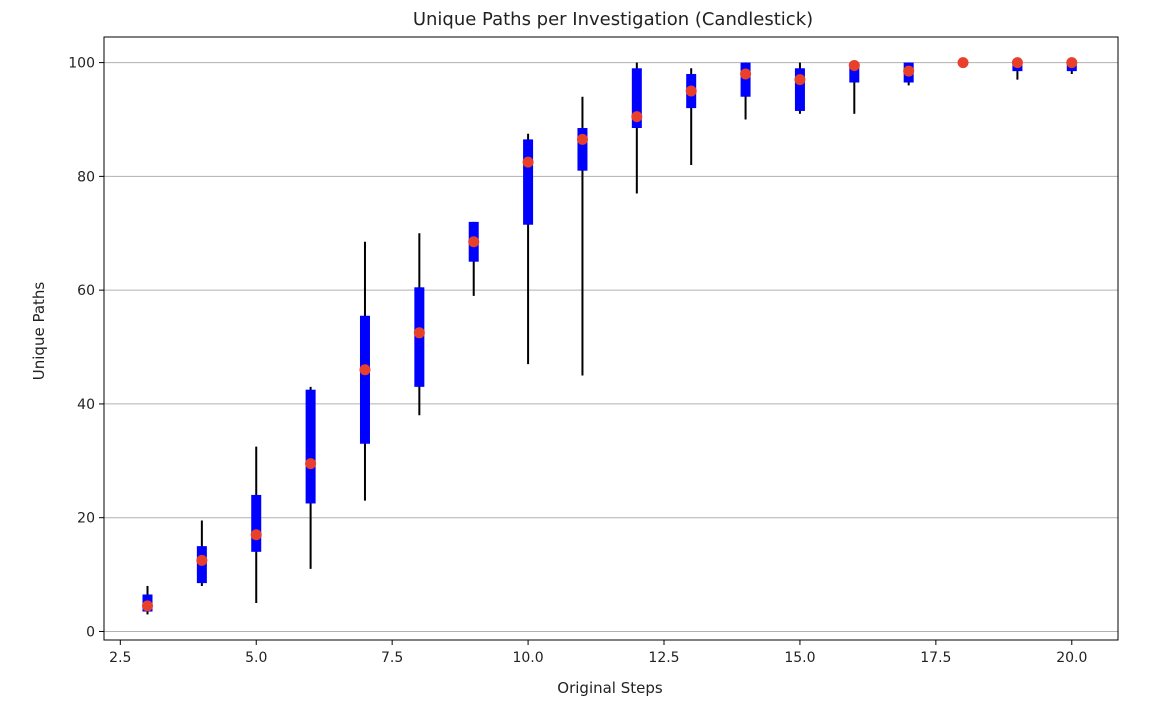 Image resolution: width=1164 pixels, height=706 pixels. I want to click on y-tick-label: 60, so click(86, 291).